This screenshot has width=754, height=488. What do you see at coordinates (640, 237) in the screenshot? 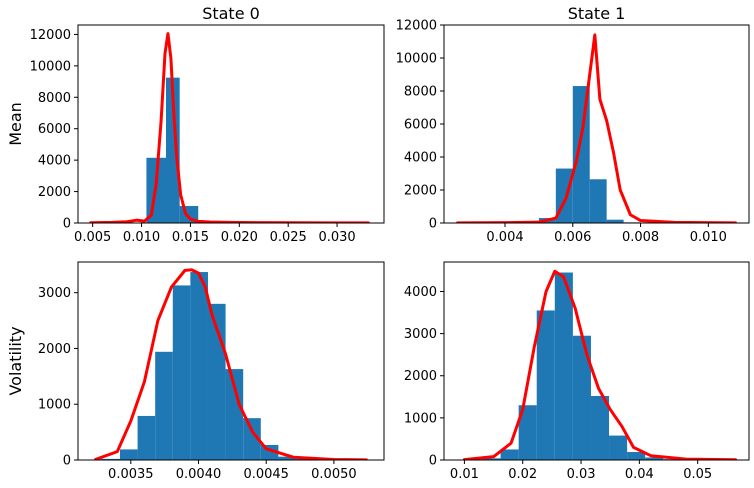
I see `x-tick-label: 0.008` at bounding box center [640, 237].